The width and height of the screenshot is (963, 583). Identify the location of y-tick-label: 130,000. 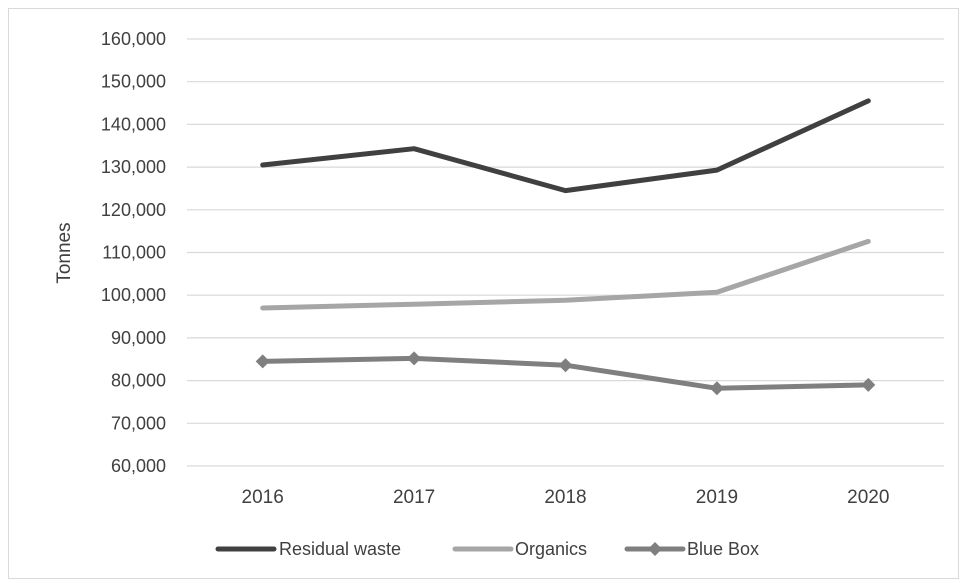
(133, 167).